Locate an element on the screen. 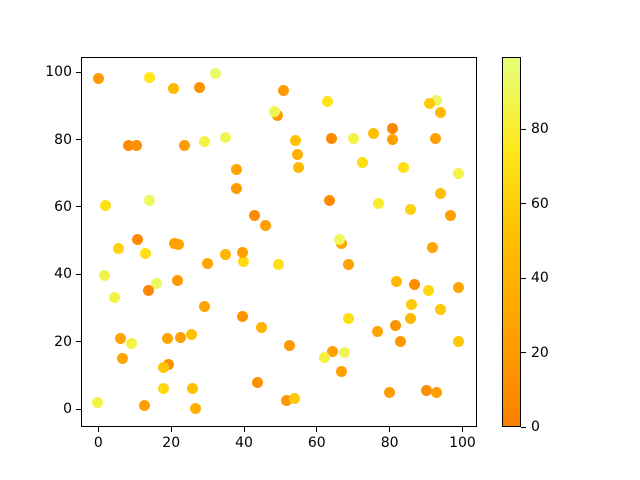 The image size is (640, 480). x-axis-tick-label: 100 is located at coordinates (462, 443).